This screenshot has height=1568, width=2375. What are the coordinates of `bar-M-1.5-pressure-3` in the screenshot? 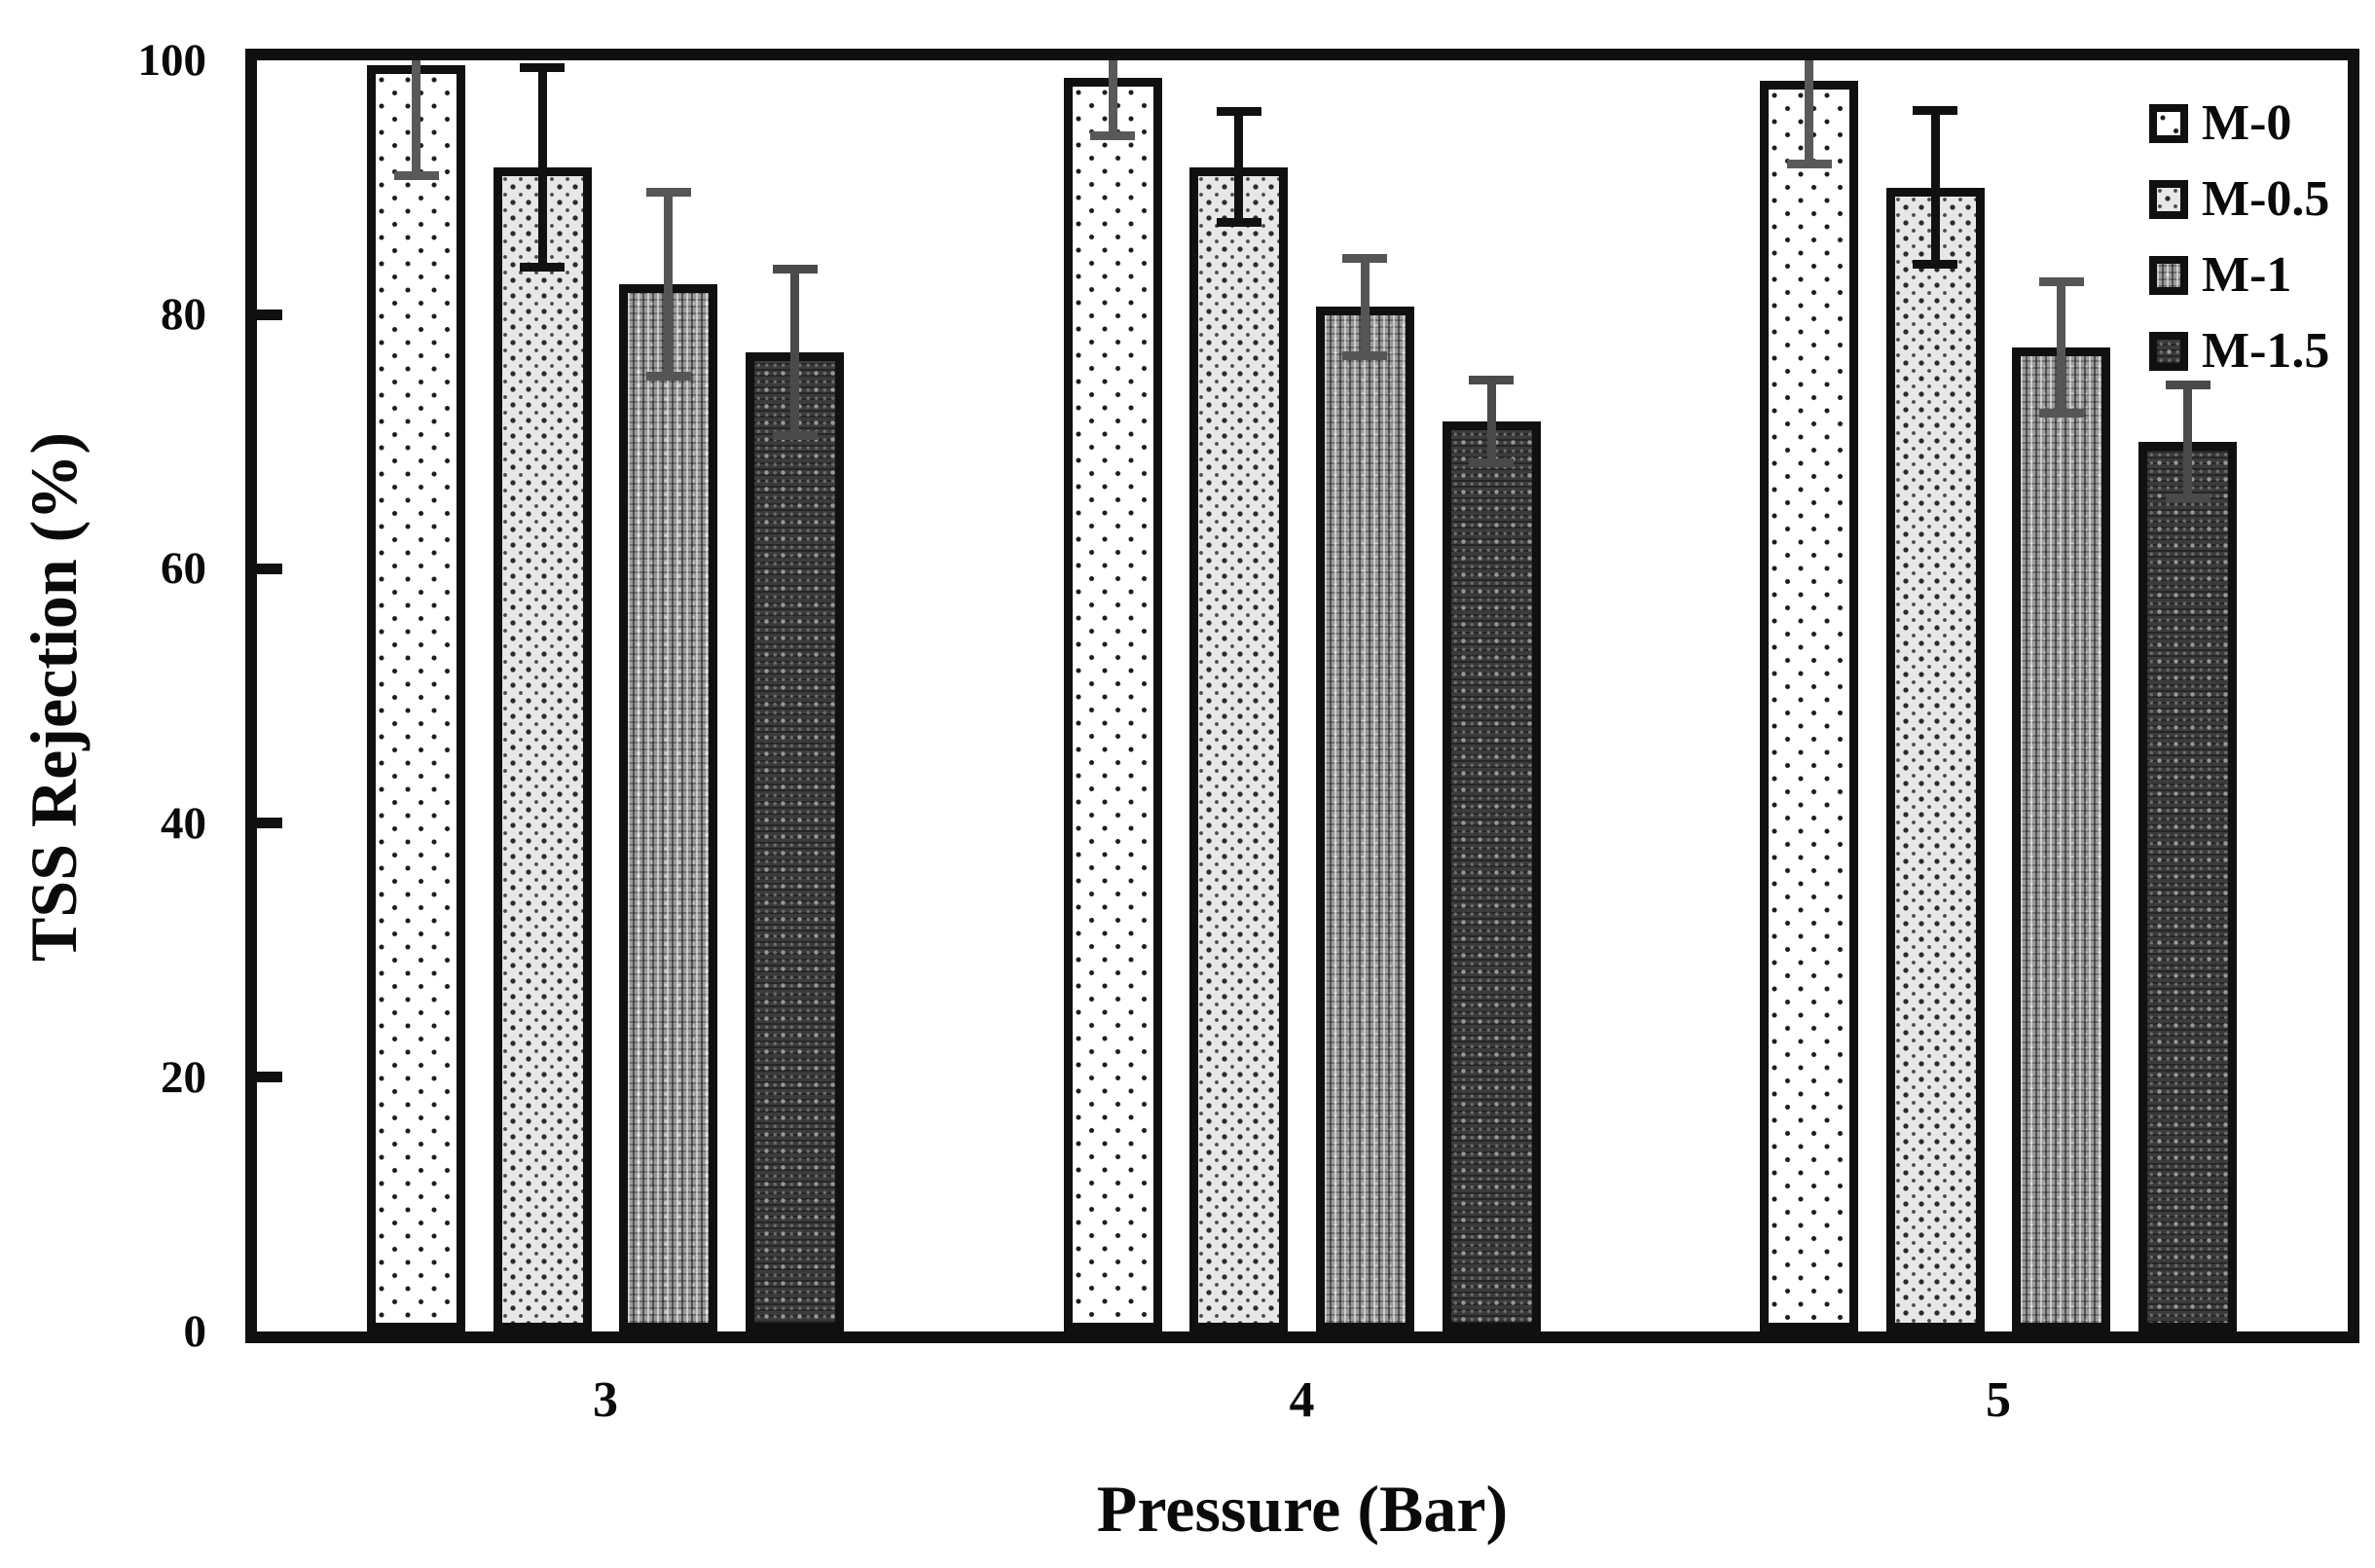 It's located at (795, 841).